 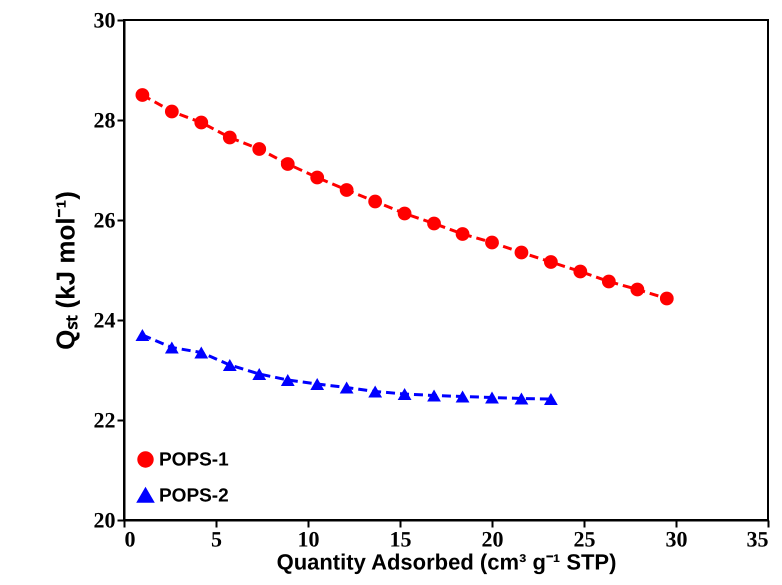 I want to click on x-tick-label: 5, so click(x=216, y=539).